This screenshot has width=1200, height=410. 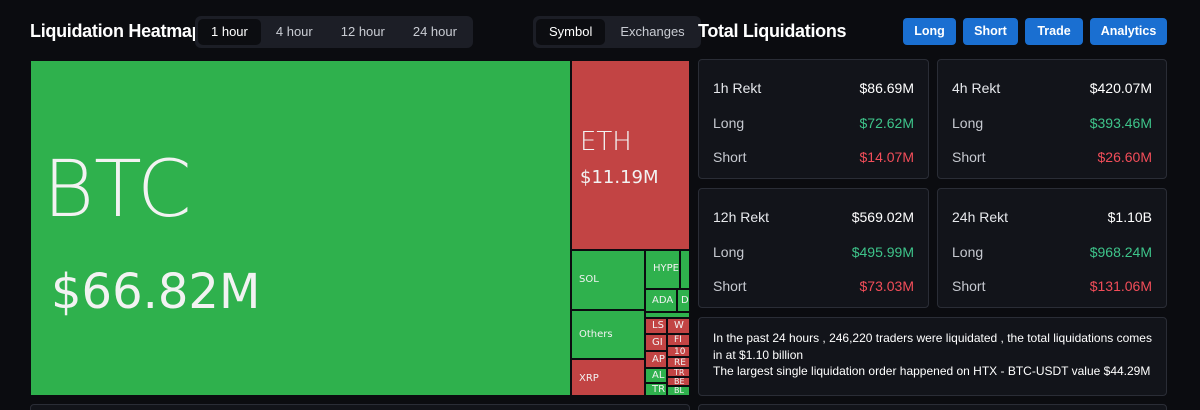 What do you see at coordinates (1120, 286) in the screenshot?
I see `short-value: $131.06M` at bounding box center [1120, 286].